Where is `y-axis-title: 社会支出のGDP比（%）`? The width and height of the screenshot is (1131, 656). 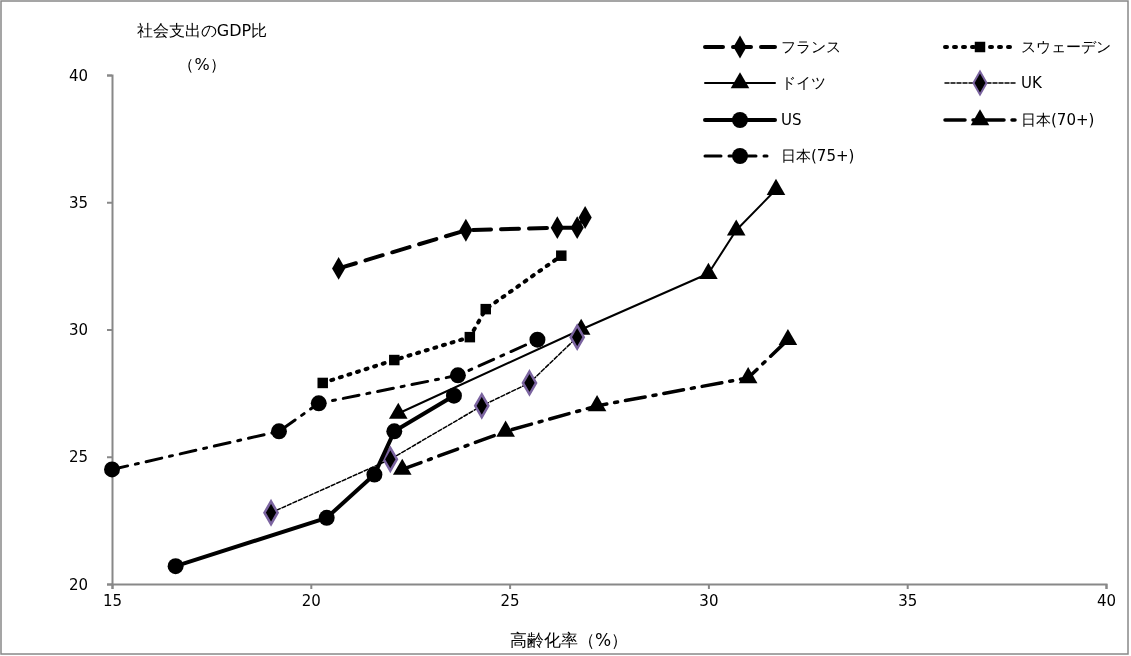 y-axis-title: 社会支出のGDP比（%） is located at coordinates (202, 48).